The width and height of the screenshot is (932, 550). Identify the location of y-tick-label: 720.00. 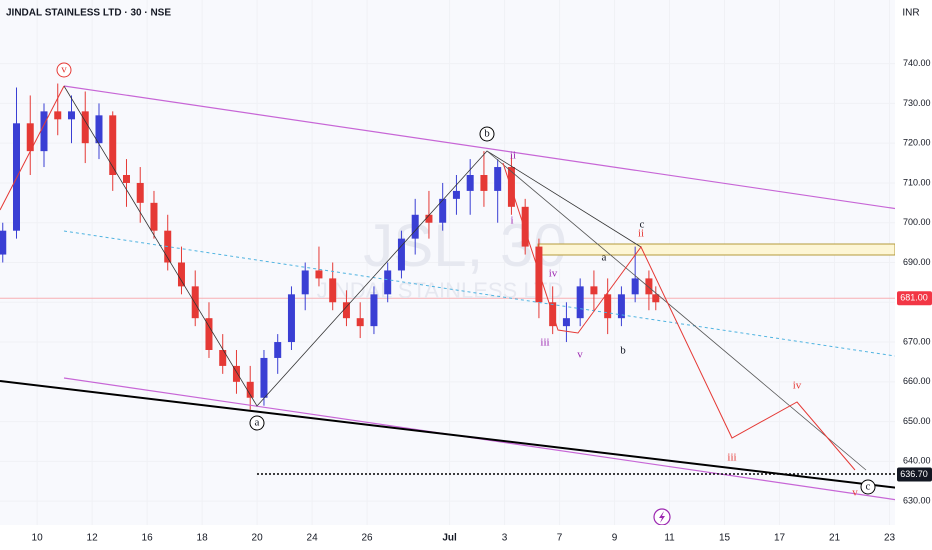
(917, 143).